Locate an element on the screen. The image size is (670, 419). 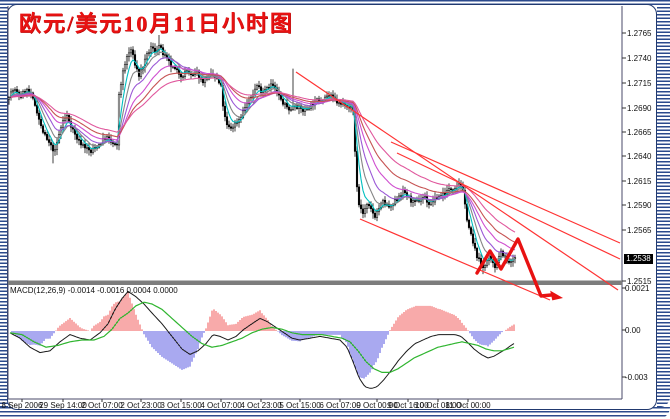
time-axis-label: 11 Oct 00:00 is located at coordinates (468, 405).